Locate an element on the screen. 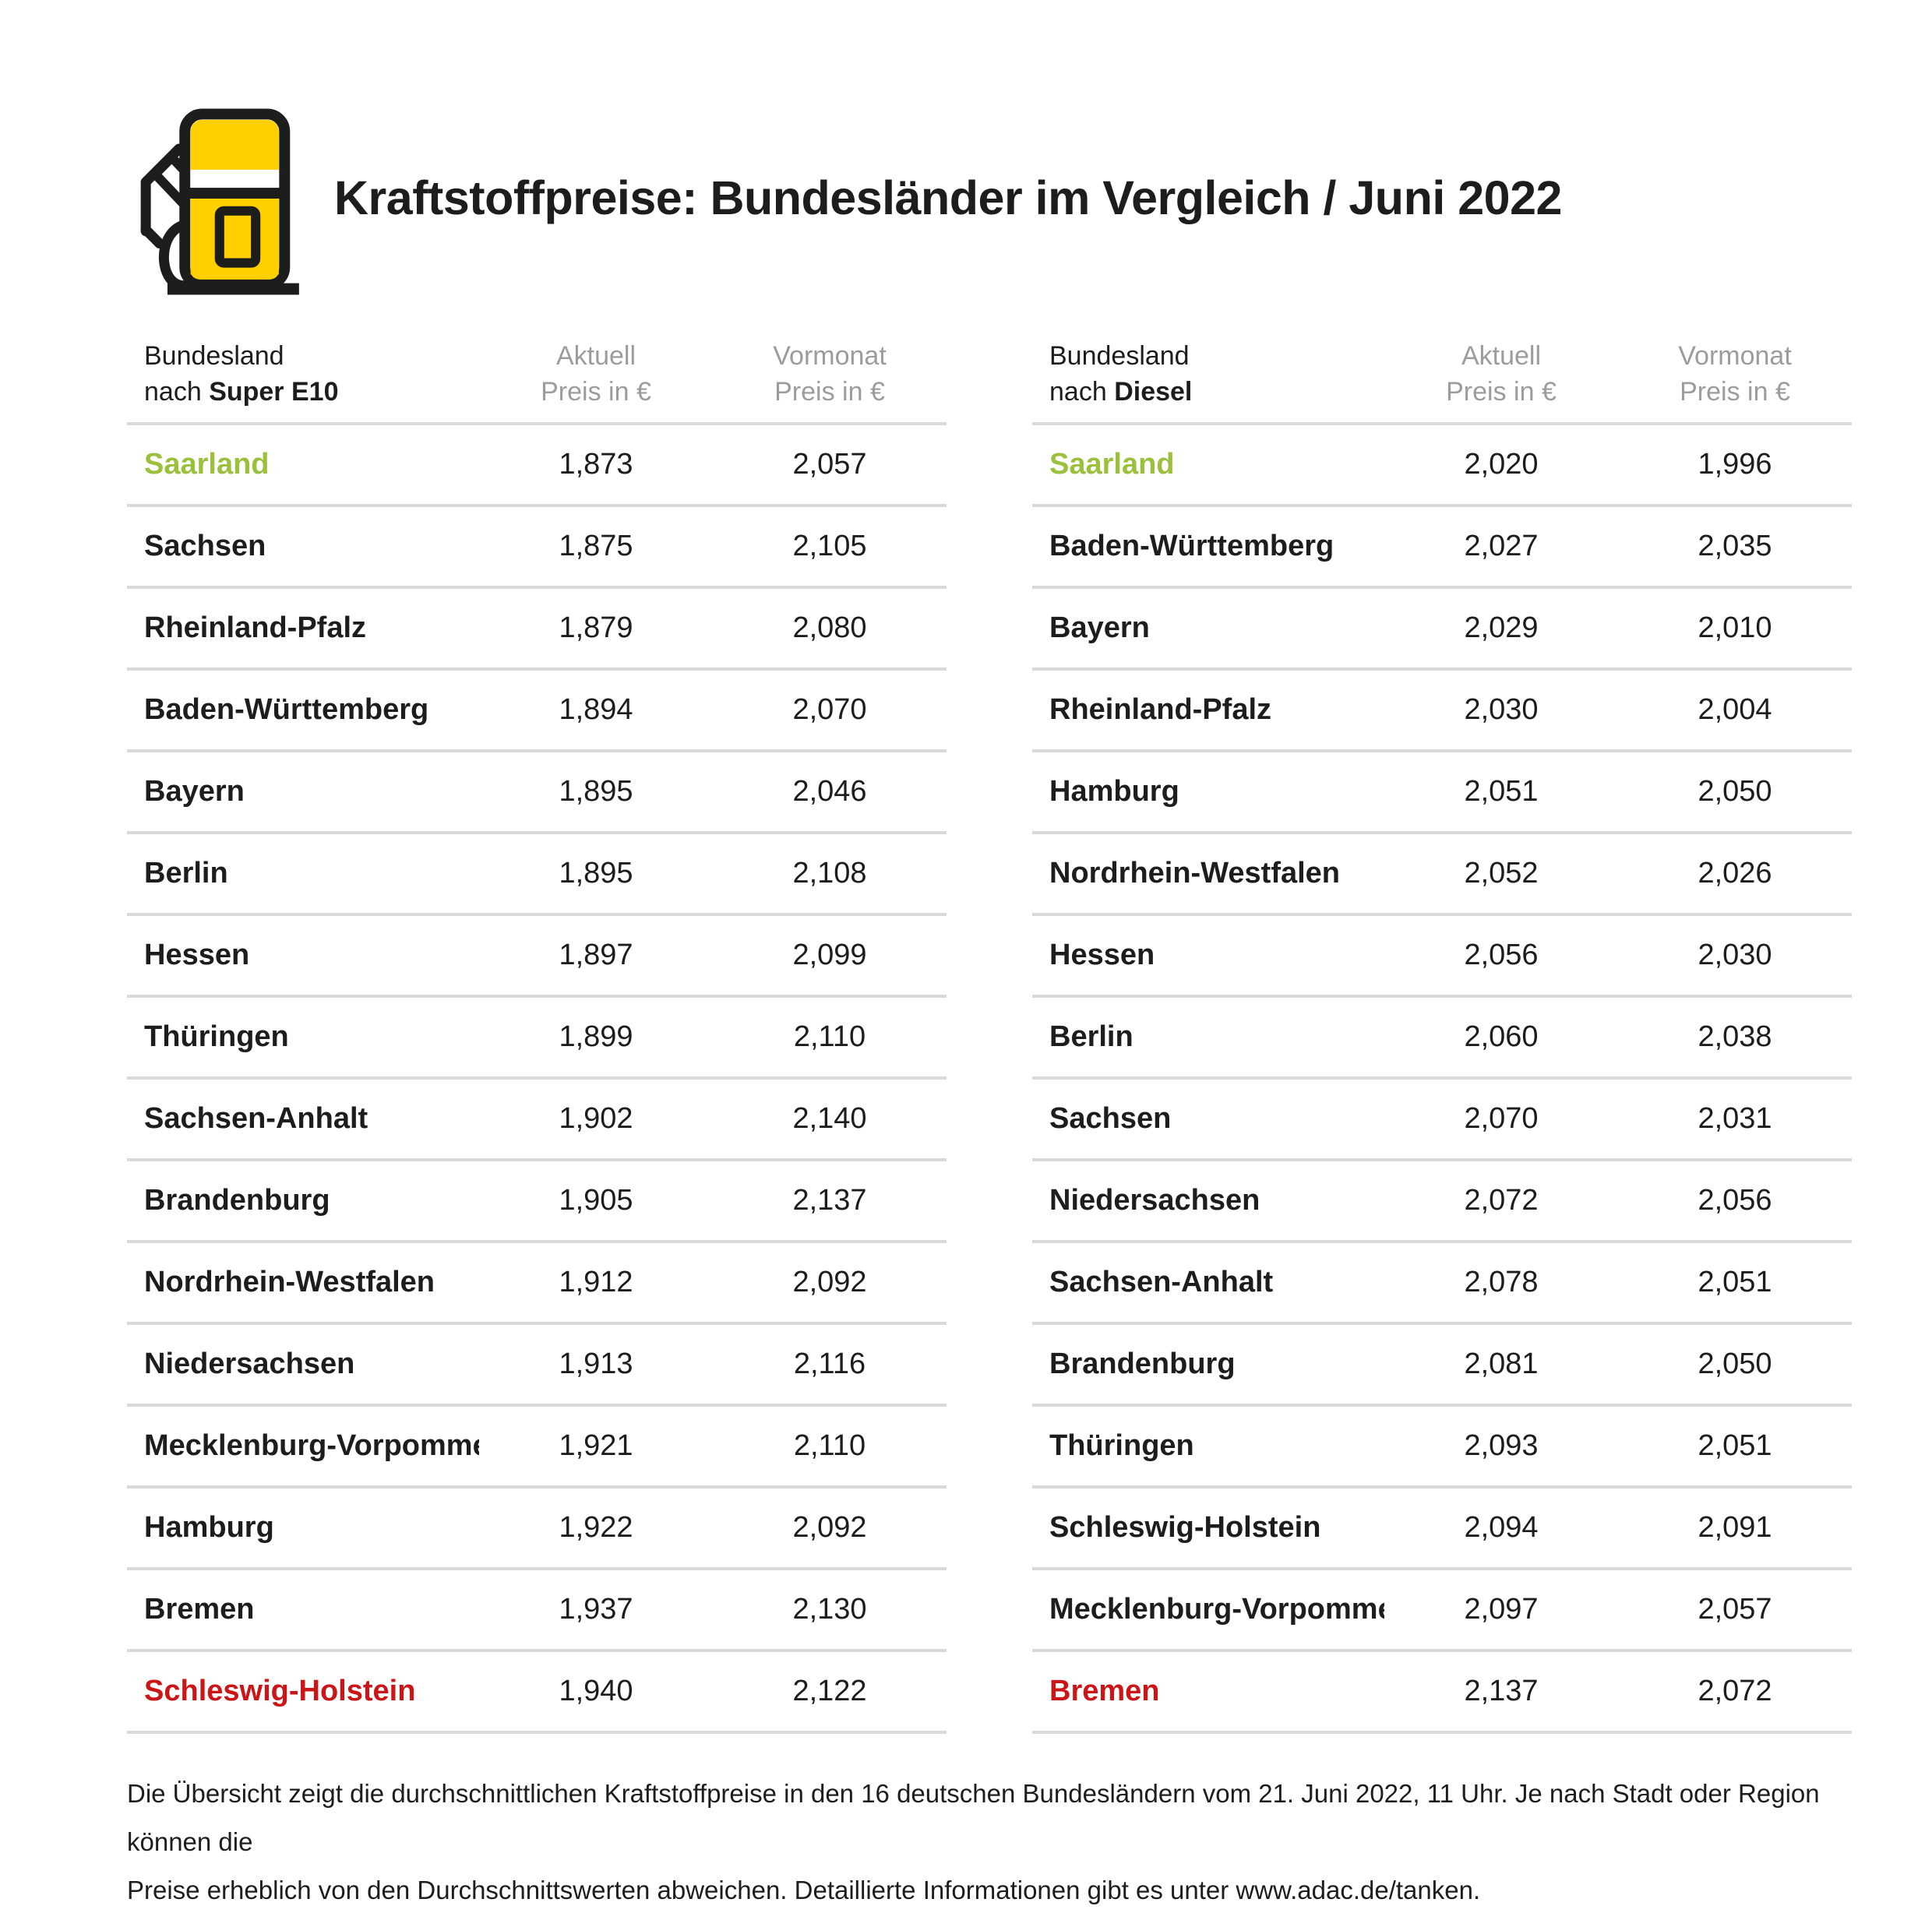  table-row: Niedersachsen 2,072 2,056 is located at coordinates (1442, 1202).